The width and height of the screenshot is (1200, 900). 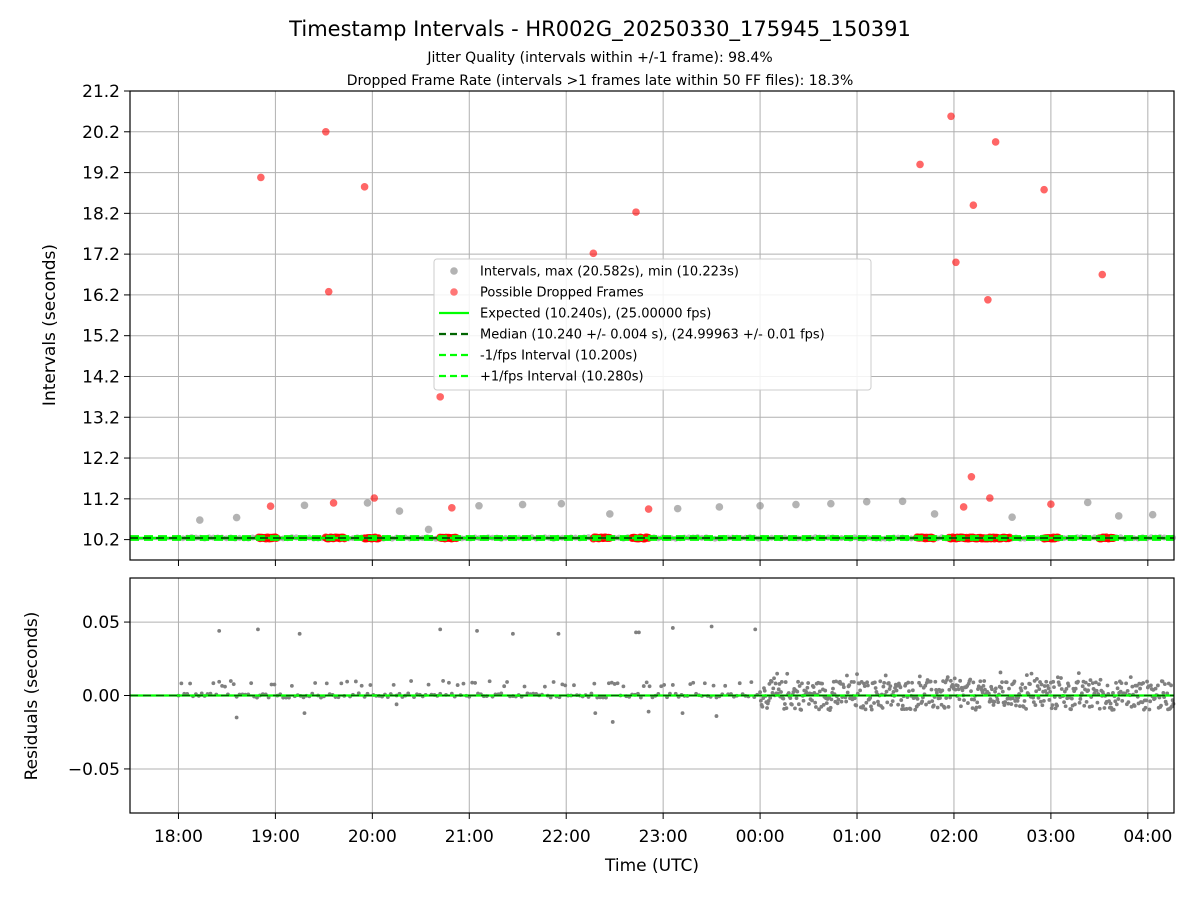 What do you see at coordinates (372, 837) in the screenshot?
I see `x-tick-label: 20:00` at bounding box center [372, 837].